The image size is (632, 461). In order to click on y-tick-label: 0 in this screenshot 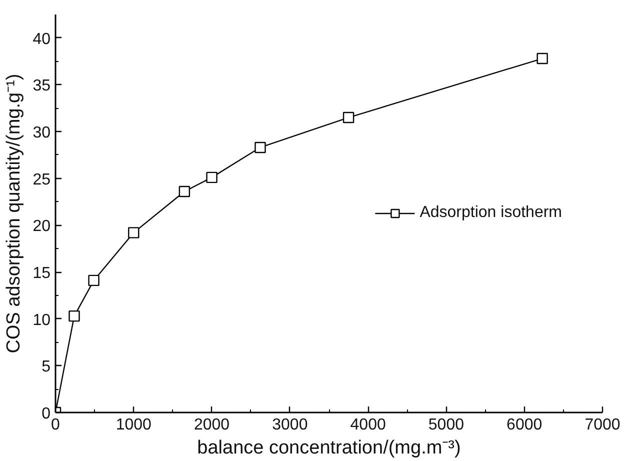, I will do `click(46, 414)`.